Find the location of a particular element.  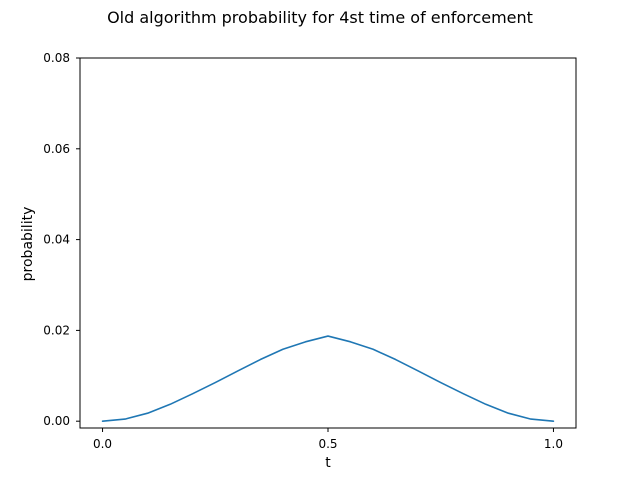

y-tick-label: 0.02 is located at coordinates (56, 330).